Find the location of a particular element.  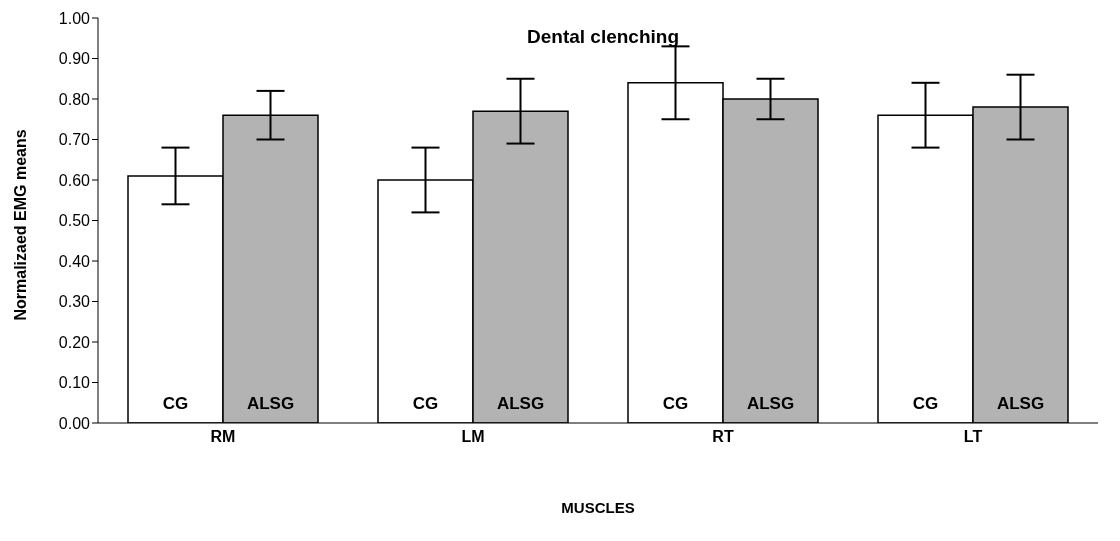

series-label: ALSG is located at coordinates (270, 403).